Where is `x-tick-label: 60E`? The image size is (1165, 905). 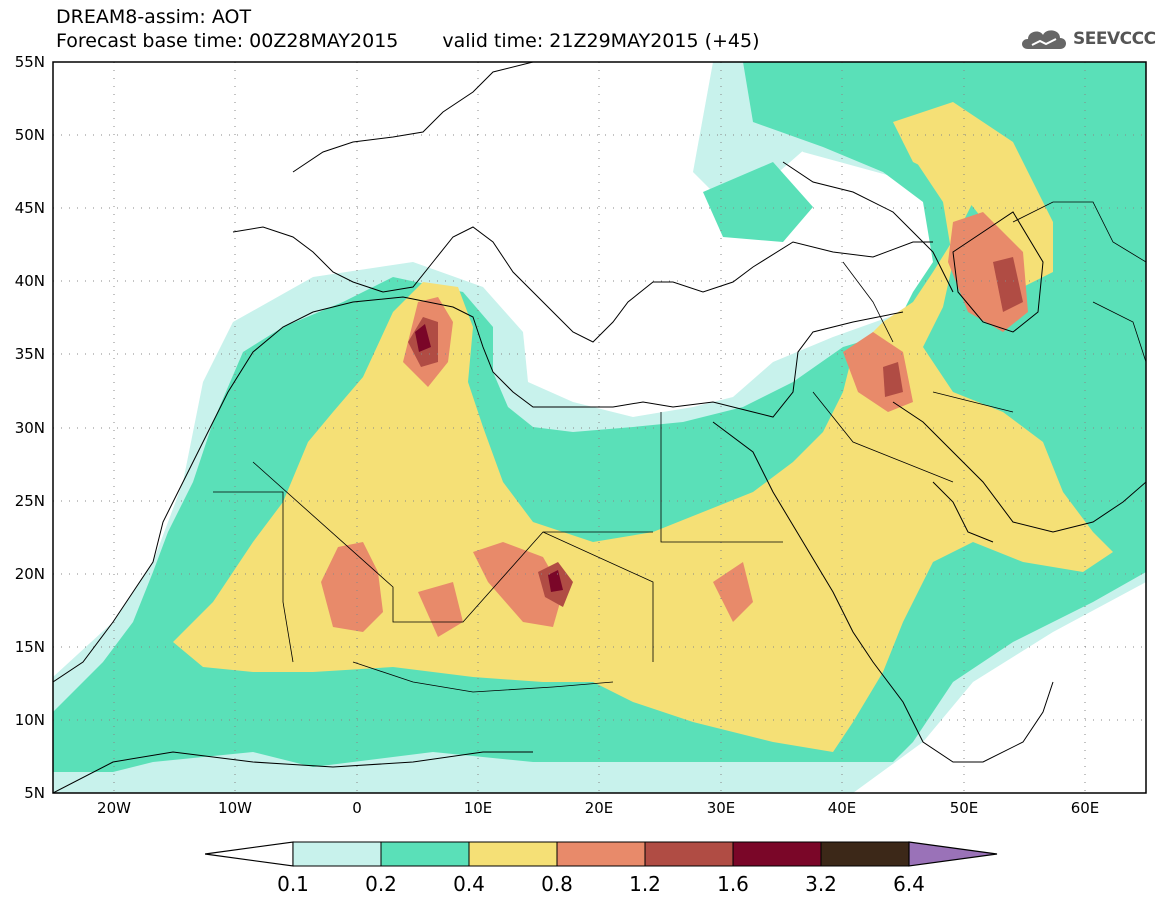 x-tick-label: 60E is located at coordinates (1085, 808).